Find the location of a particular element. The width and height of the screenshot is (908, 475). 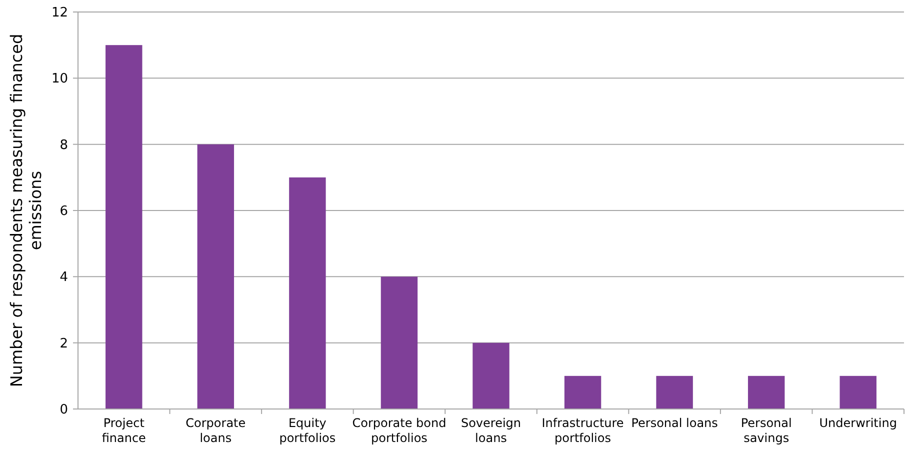

x-tick-label: Personal loans is located at coordinates (674, 423).